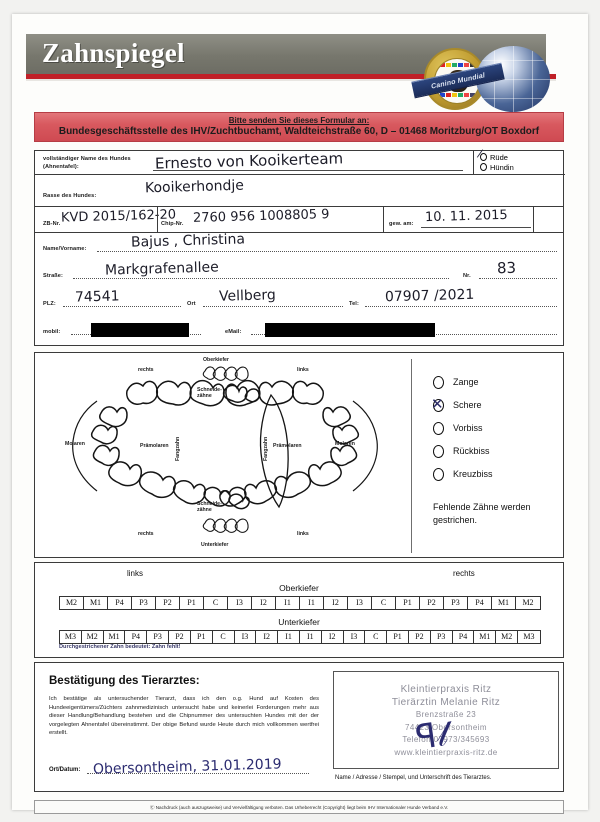 The height and width of the screenshot is (822, 600). I want to click on born-label: gew. am:, so click(401, 224).